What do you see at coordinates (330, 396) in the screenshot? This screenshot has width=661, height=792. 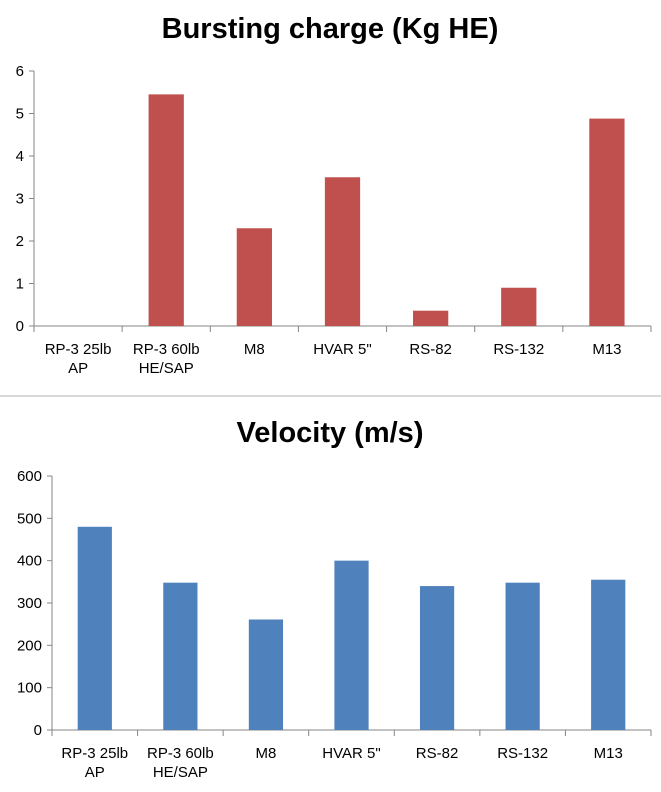 I see `chart-divider` at bounding box center [330, 396].